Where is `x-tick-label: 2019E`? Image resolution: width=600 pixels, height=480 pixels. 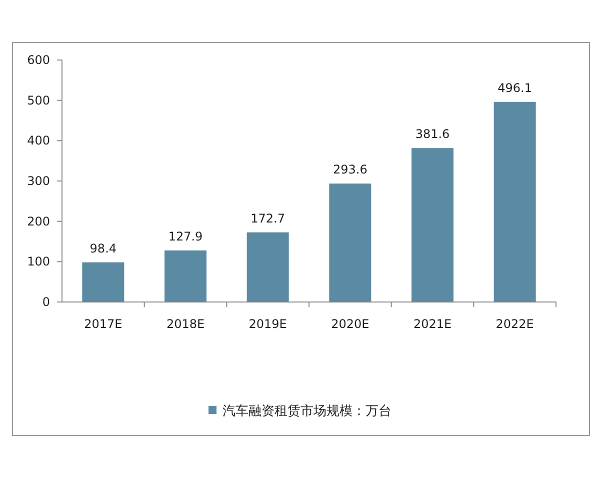
x-tick-label: 2019E is located at coordinates (267, 324).